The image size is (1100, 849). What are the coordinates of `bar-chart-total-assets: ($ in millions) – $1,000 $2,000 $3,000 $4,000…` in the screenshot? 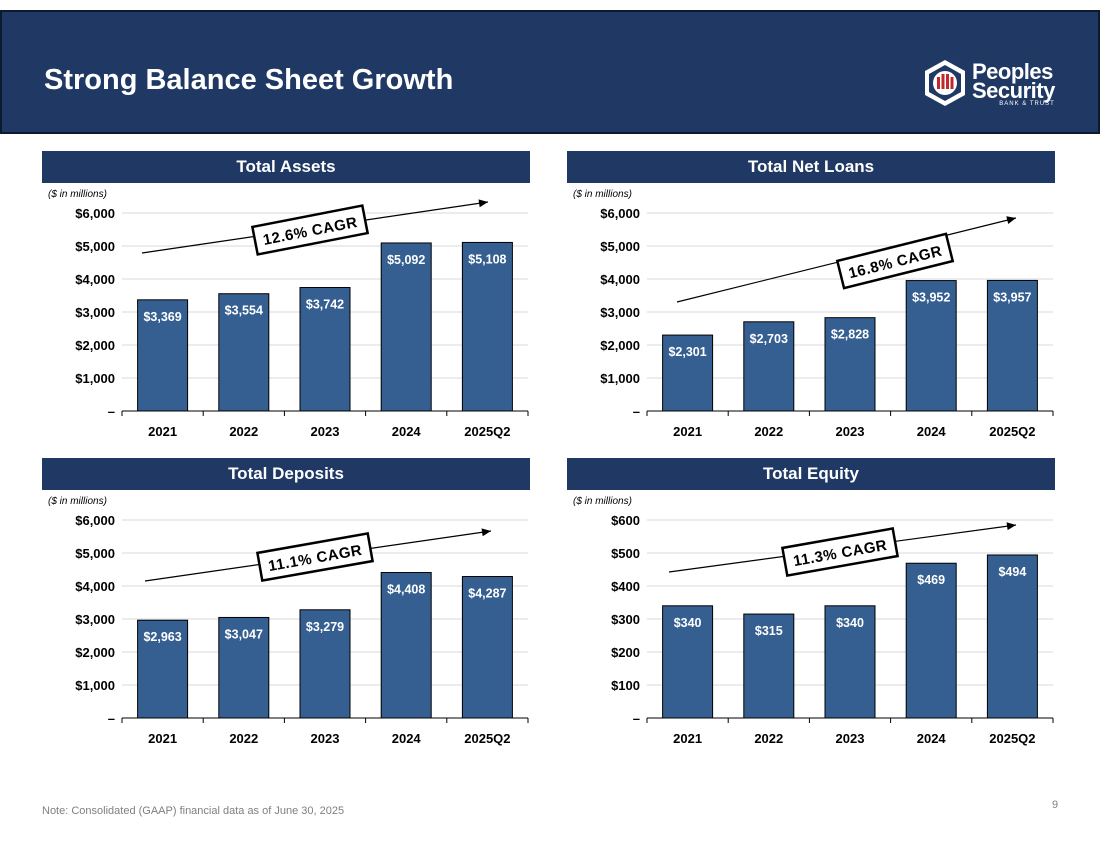 It's located at (288, 314).